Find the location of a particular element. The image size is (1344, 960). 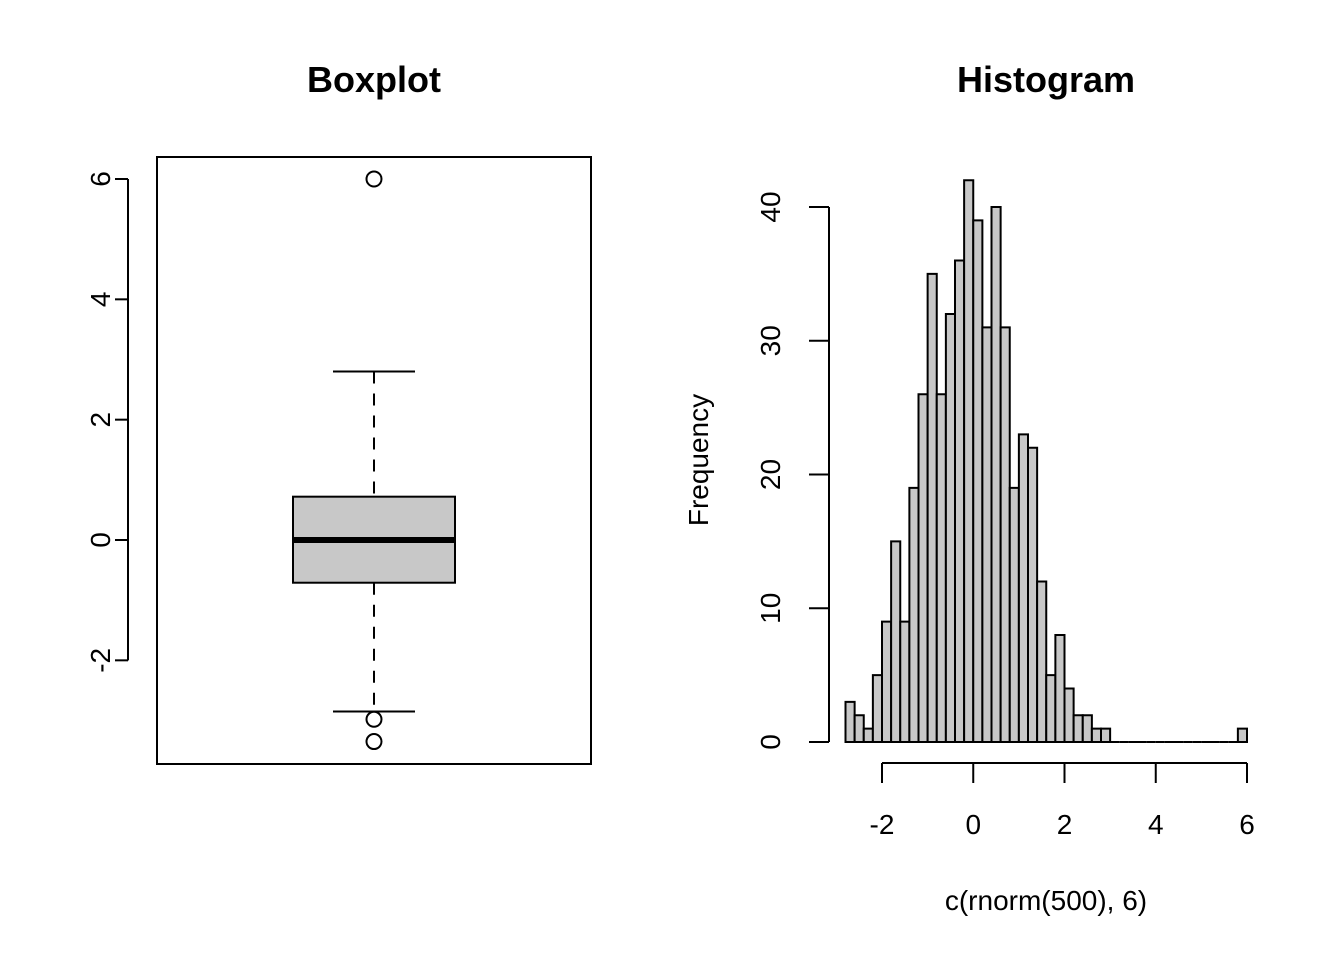

histogram-y-label: Frequency is located at coordinates (698, 460).